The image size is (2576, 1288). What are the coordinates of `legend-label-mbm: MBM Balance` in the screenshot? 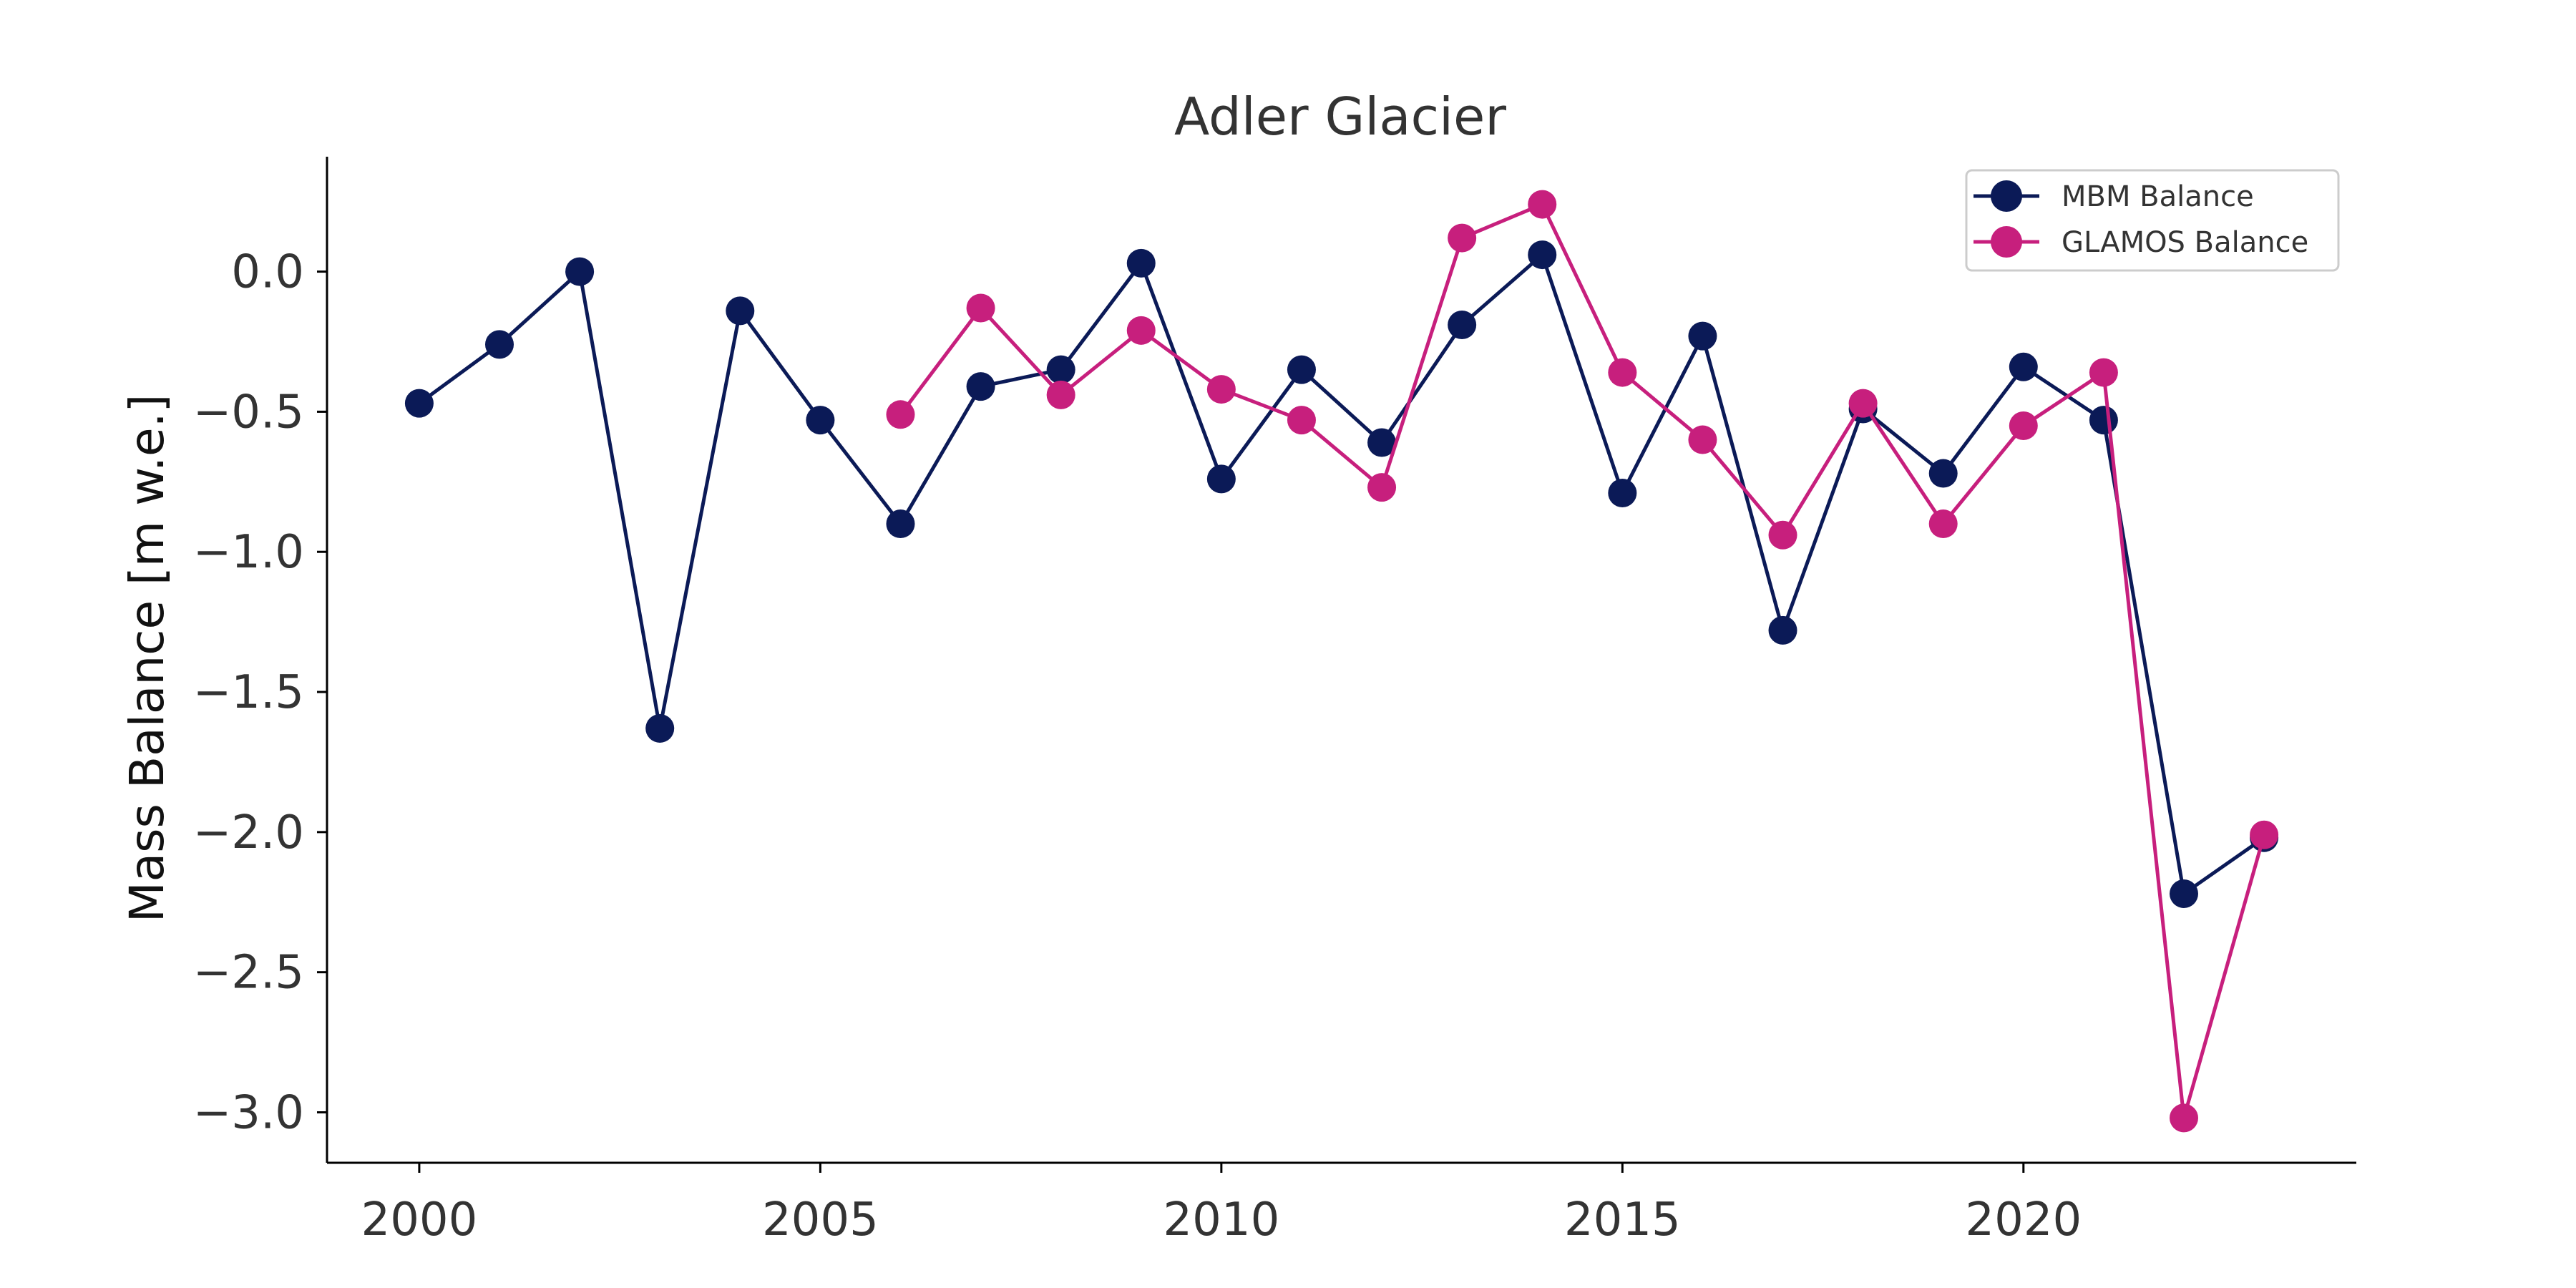 It's located at (2158, 196).